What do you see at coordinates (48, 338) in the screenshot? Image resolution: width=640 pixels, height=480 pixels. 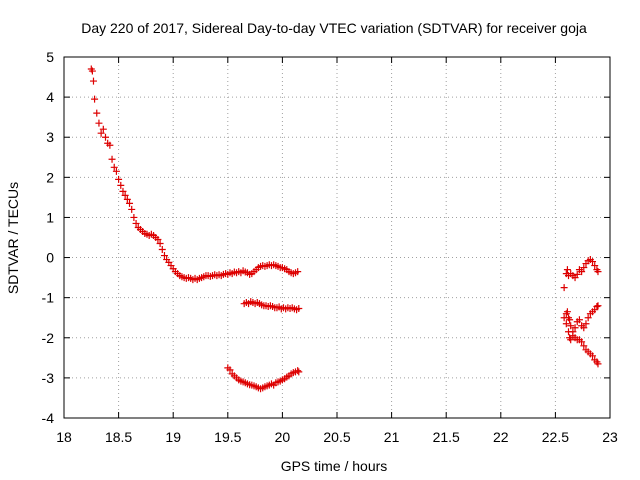 I see `y-tick-label: -2` at bounding box center [48, 338].